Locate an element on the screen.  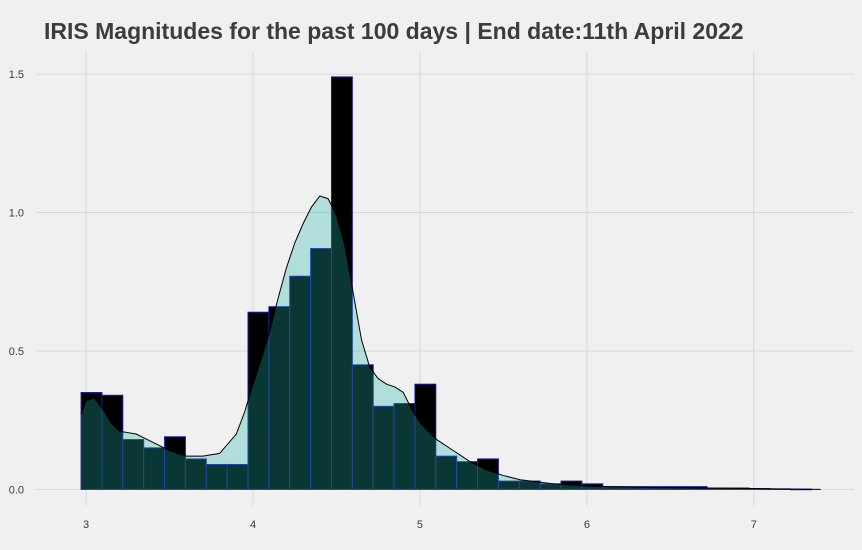
x-tick-label: 7 is located at coordinates (754, 525).